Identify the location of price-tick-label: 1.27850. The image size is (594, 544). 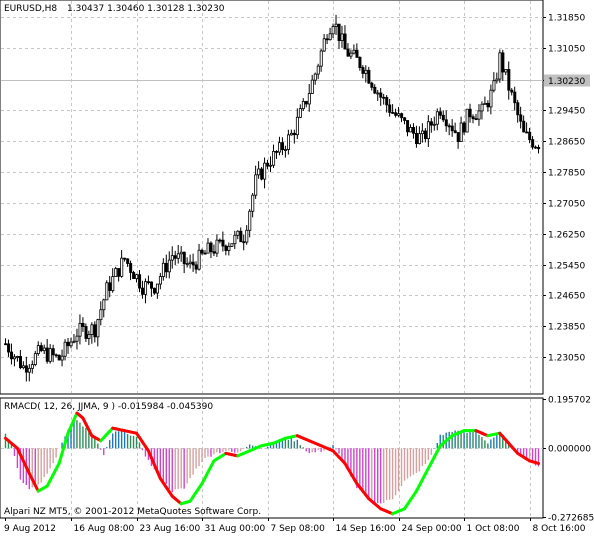
(566, 174).